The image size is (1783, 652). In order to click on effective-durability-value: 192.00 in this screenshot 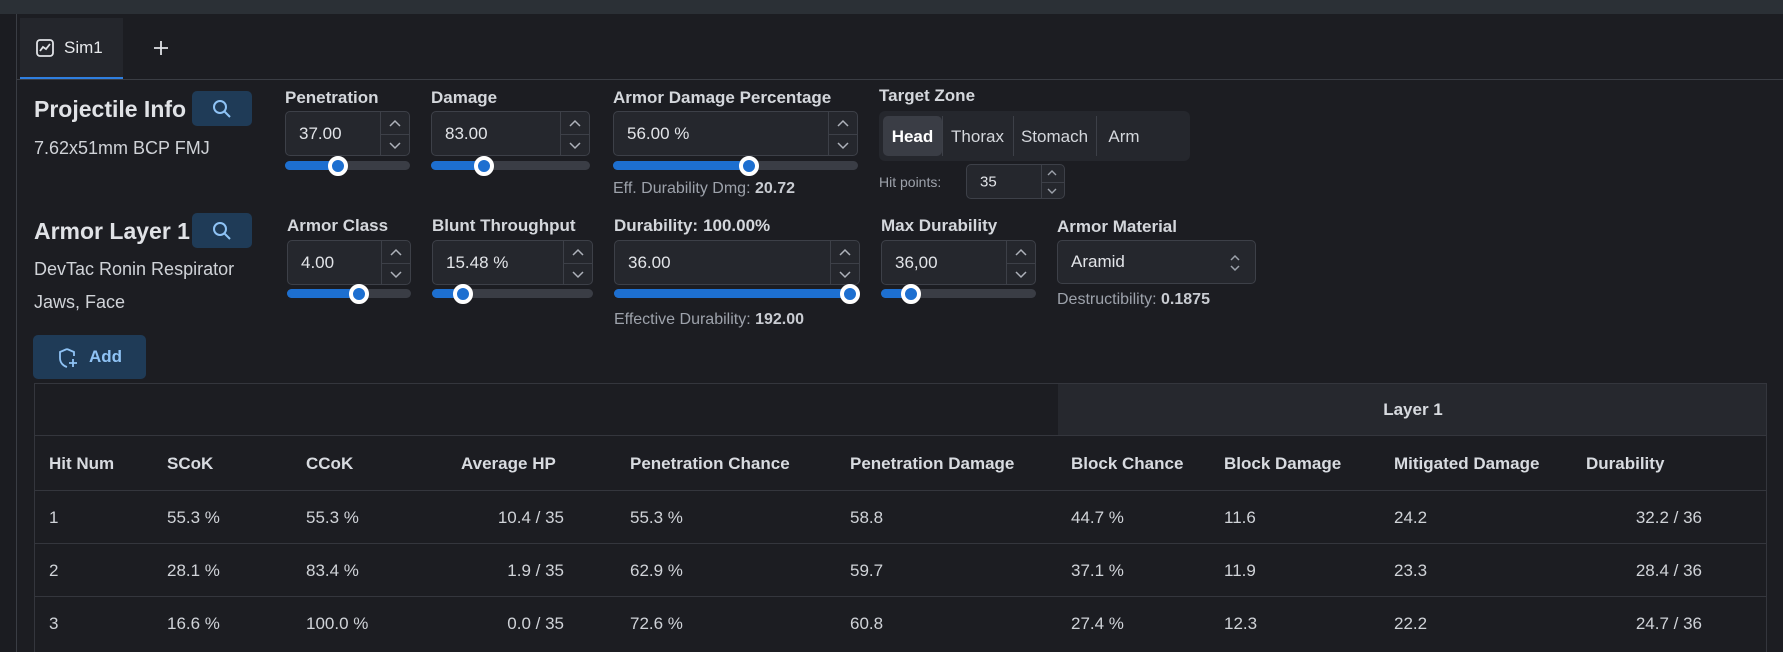, I will do `click(780, 319)`.